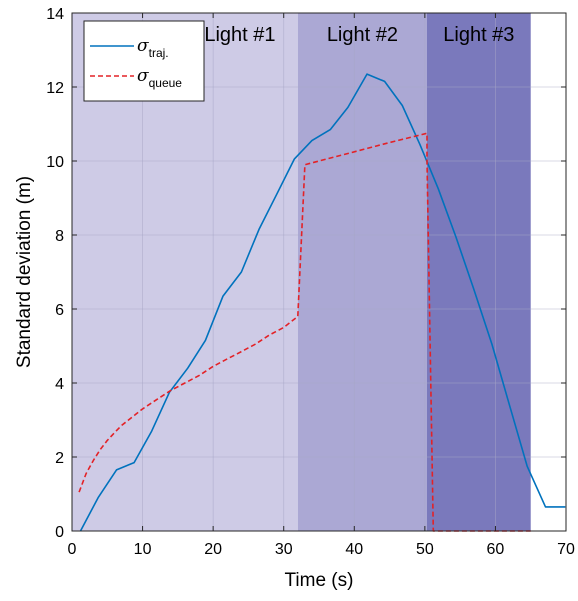  Describe the element at coordinates (59, 458) in the screenshot. I see `y-tick-label: 2` at that location.